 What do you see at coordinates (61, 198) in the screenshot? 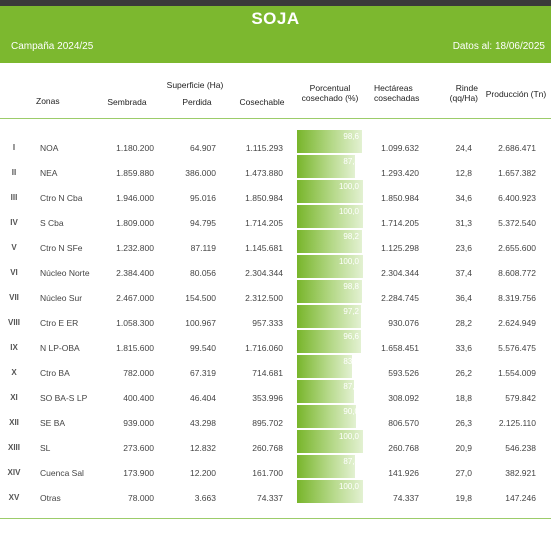
I see `zone-name: Ctro N Cba` at bounding box center [61, 198].